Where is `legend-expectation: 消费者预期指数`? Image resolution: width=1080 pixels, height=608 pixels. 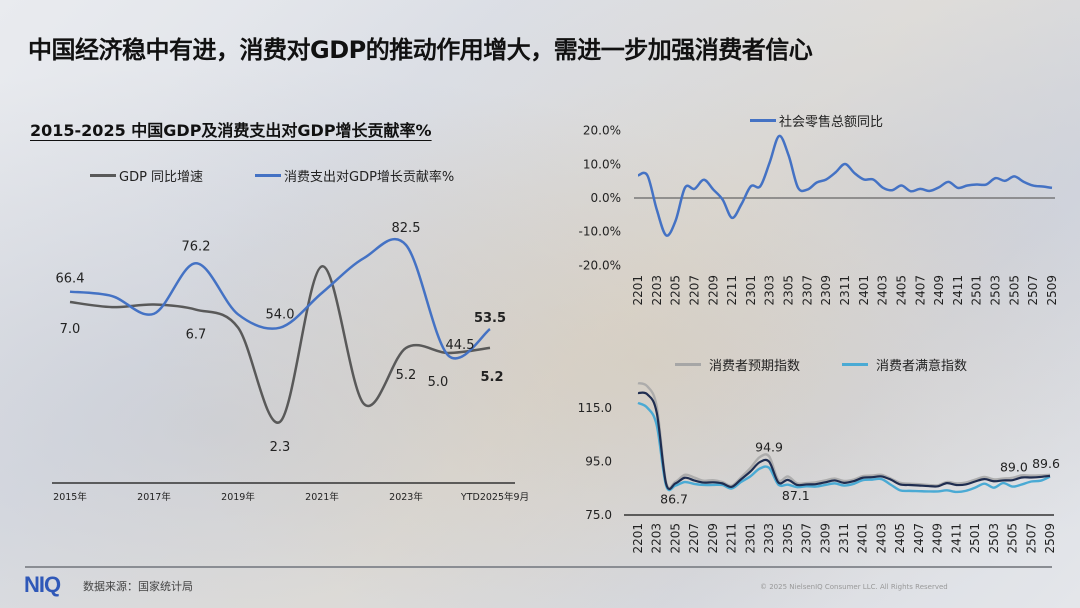 legend-expectation: 消费者预期指数 is located at coordinates (737, 364).